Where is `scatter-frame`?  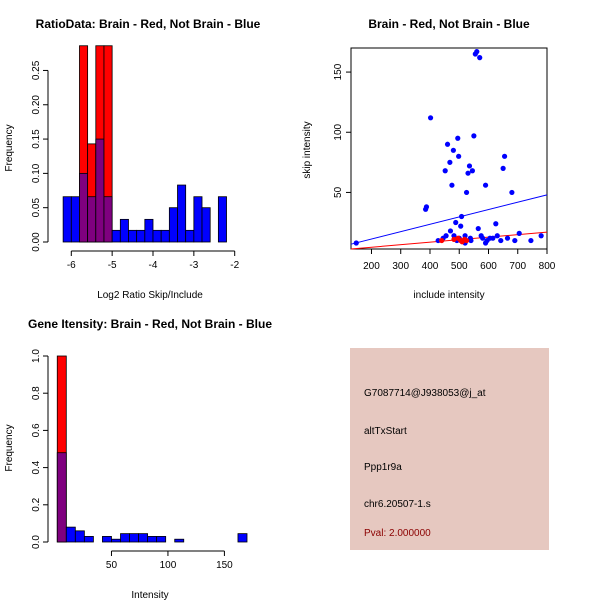
scatter-frame is located at coordinates (449, 148).